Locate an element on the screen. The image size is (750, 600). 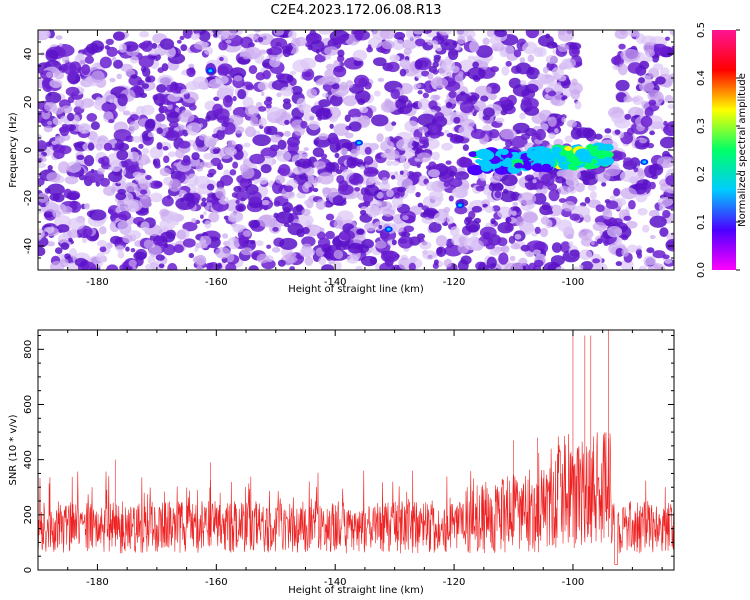
x-tick-label: -140 is located at coordinates (335, 582).